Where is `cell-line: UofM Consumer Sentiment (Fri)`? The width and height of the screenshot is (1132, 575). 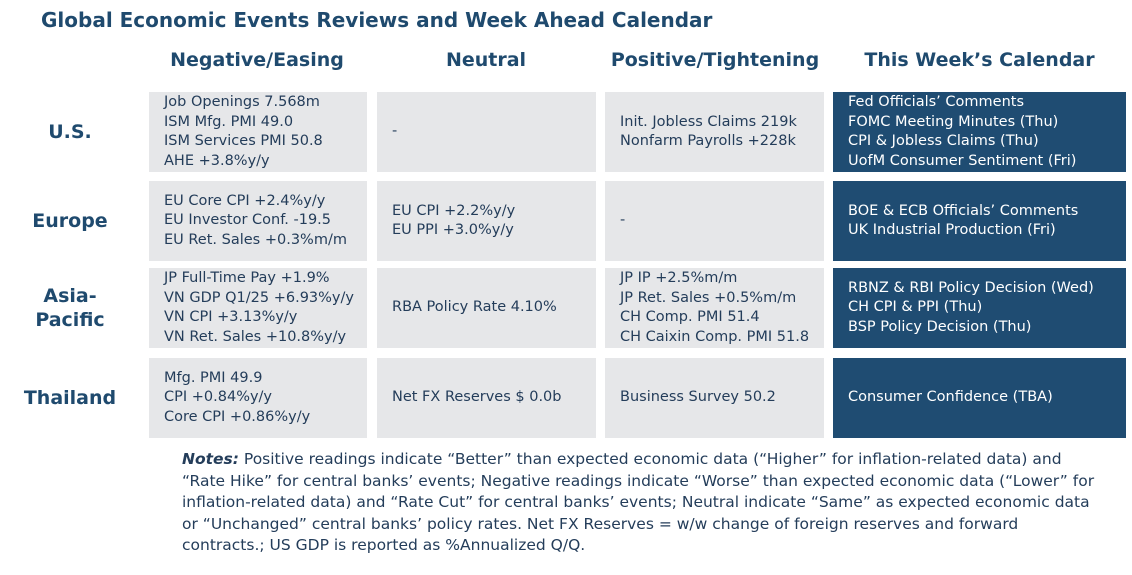 cell-line: UofM Consumer Sentiment (Fri) is located at coordinates (962, 160).